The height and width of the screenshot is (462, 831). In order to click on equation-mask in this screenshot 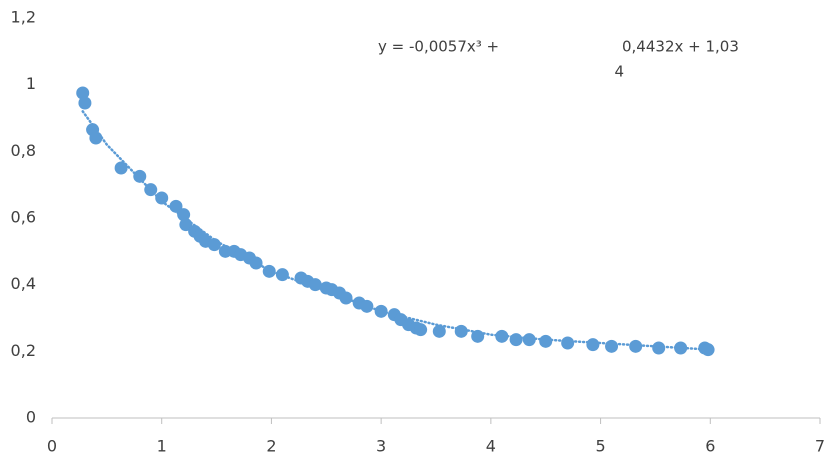, I will do `click(566, 56)`.